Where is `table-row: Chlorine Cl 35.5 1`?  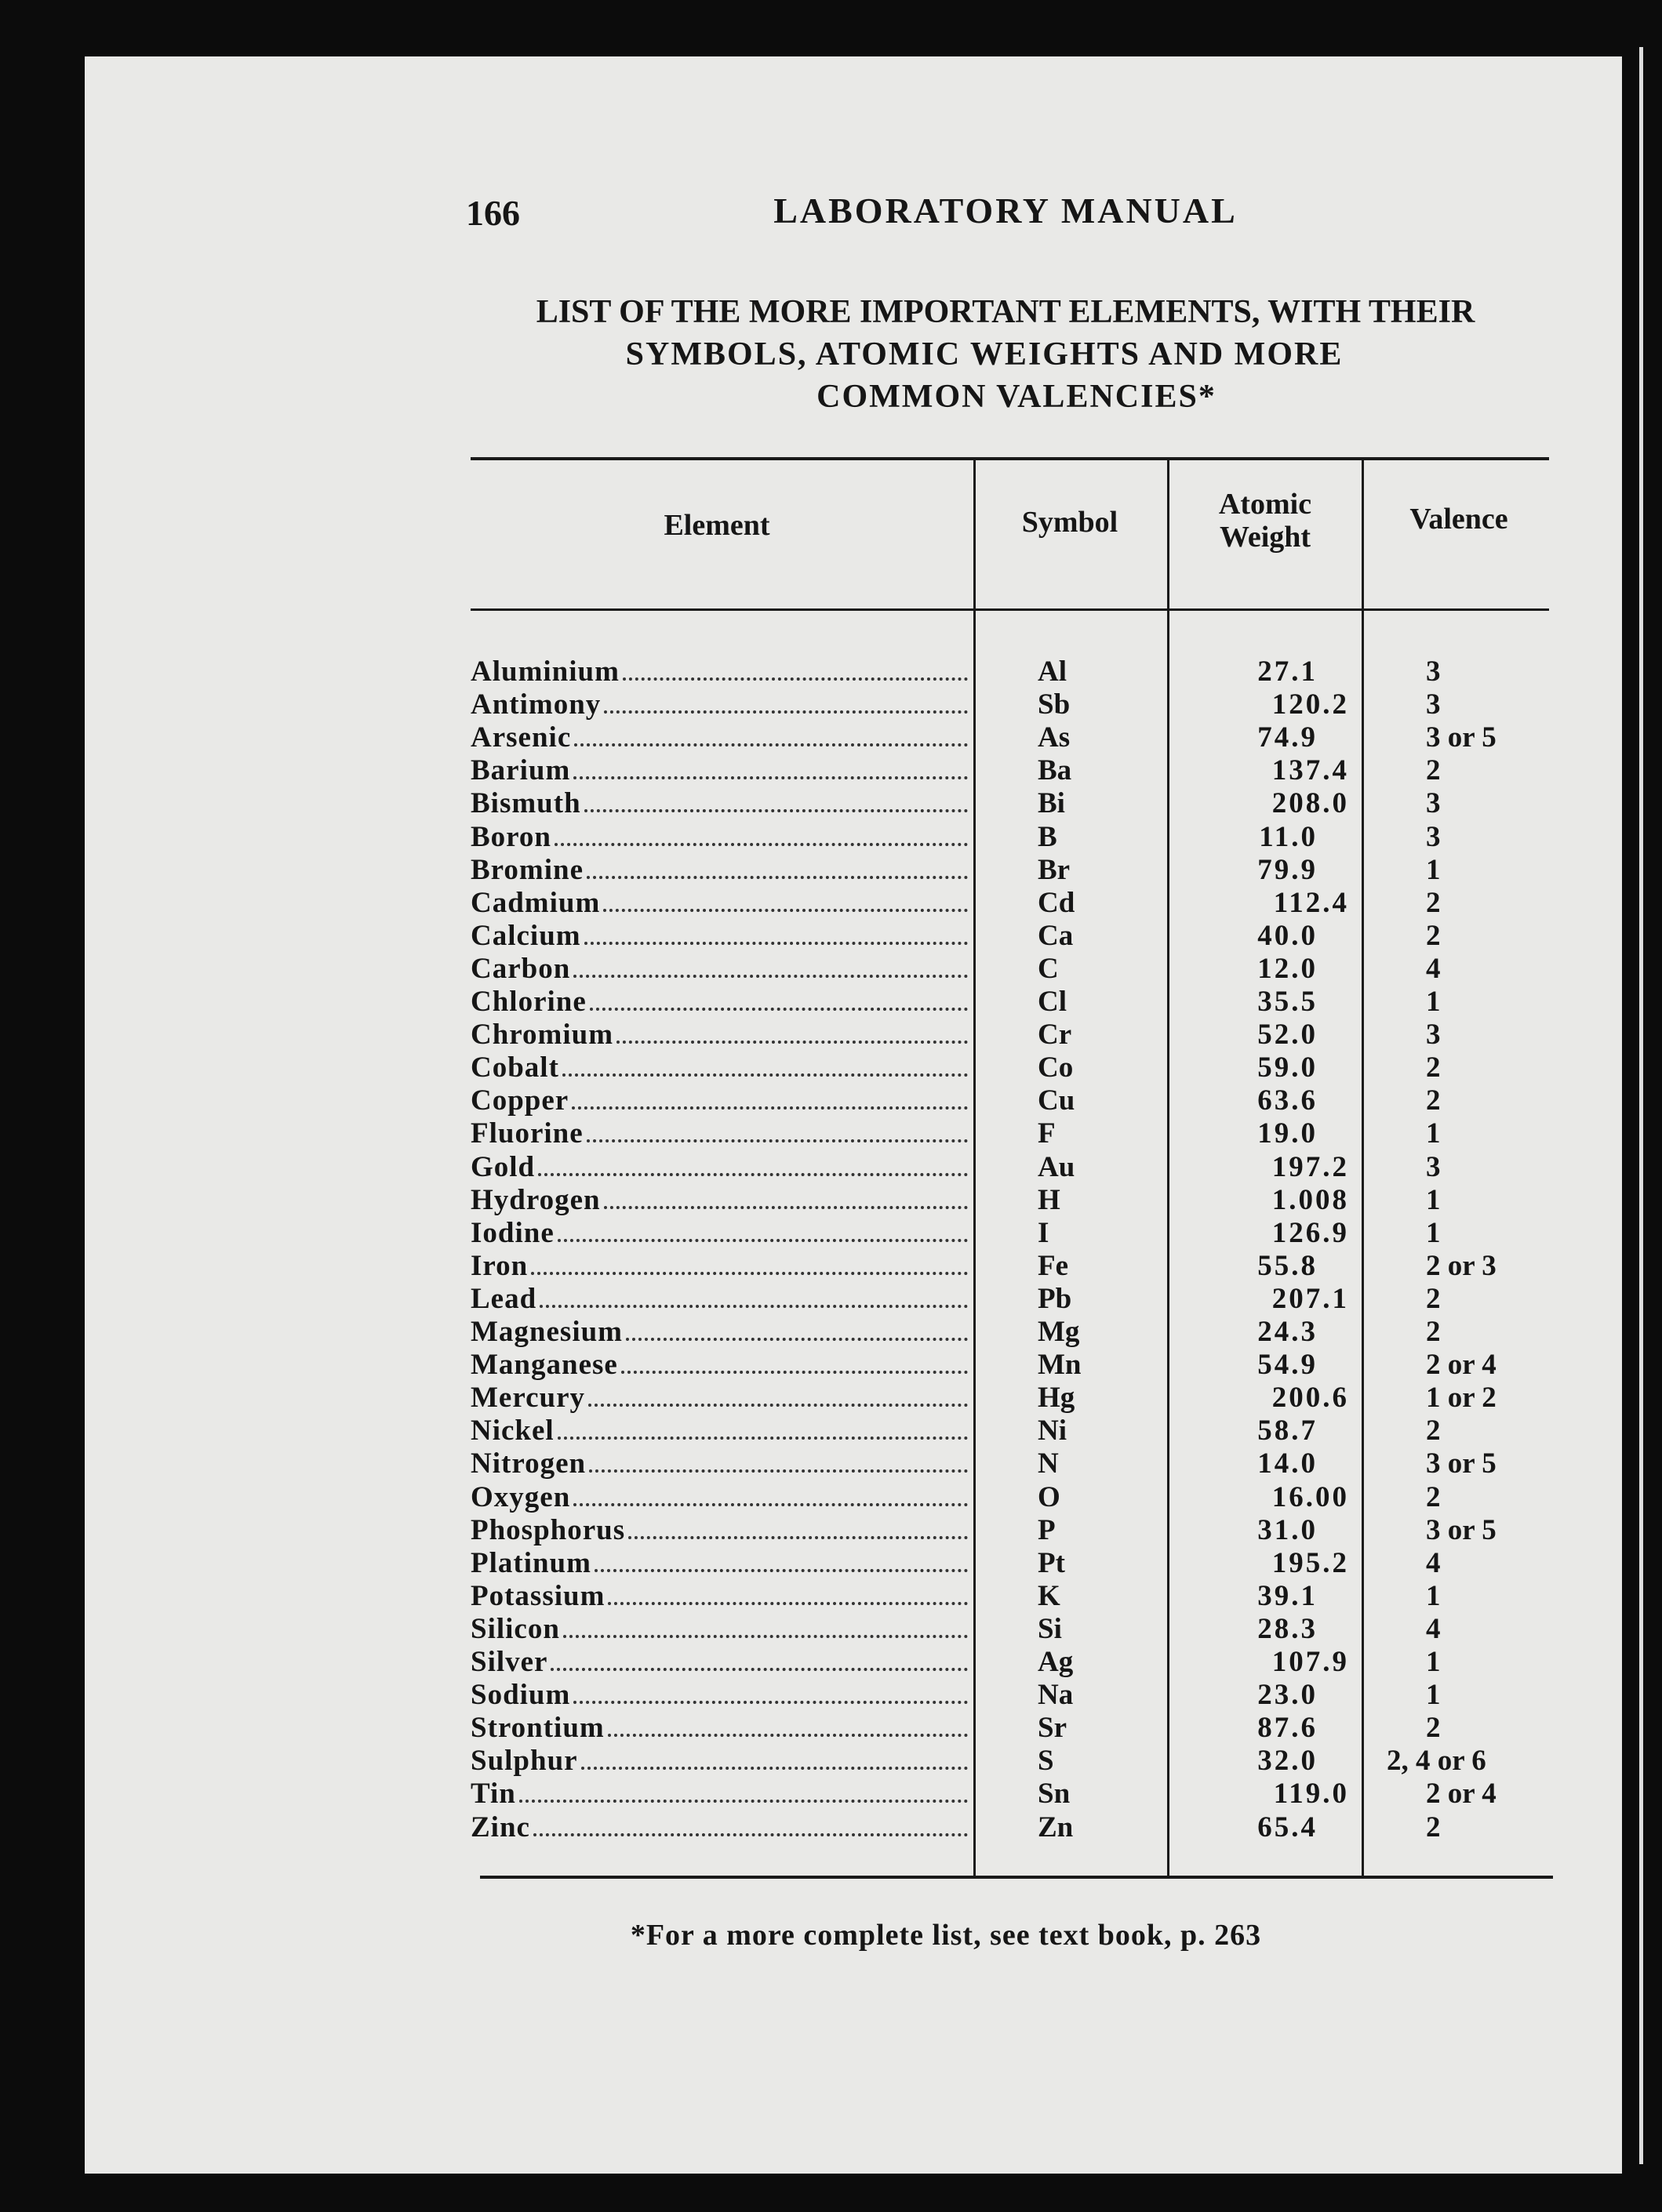 table-row: Chlorine Cl 35.5 1 is located at coordinates (1012, 1002).